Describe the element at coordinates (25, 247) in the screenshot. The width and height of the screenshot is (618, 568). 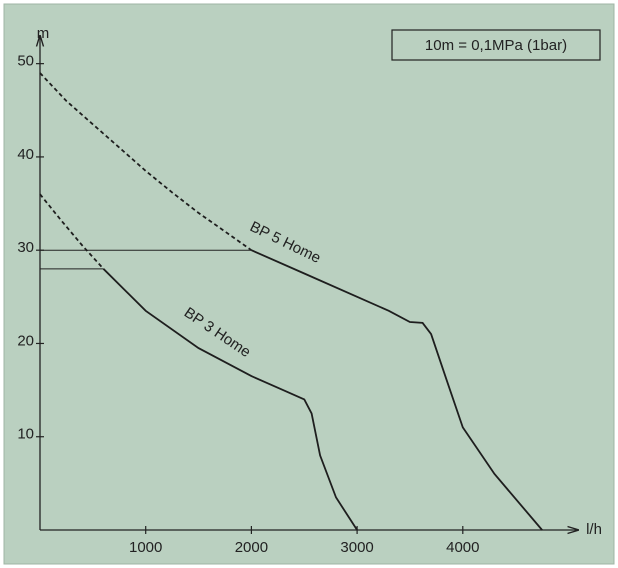
I see `y-tick-label: 30` at that location.